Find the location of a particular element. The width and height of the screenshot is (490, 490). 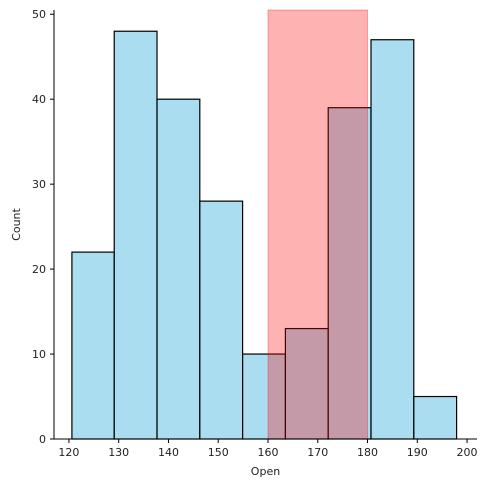

x-tick-label-160: 160 is located at coordinates (267, 452).